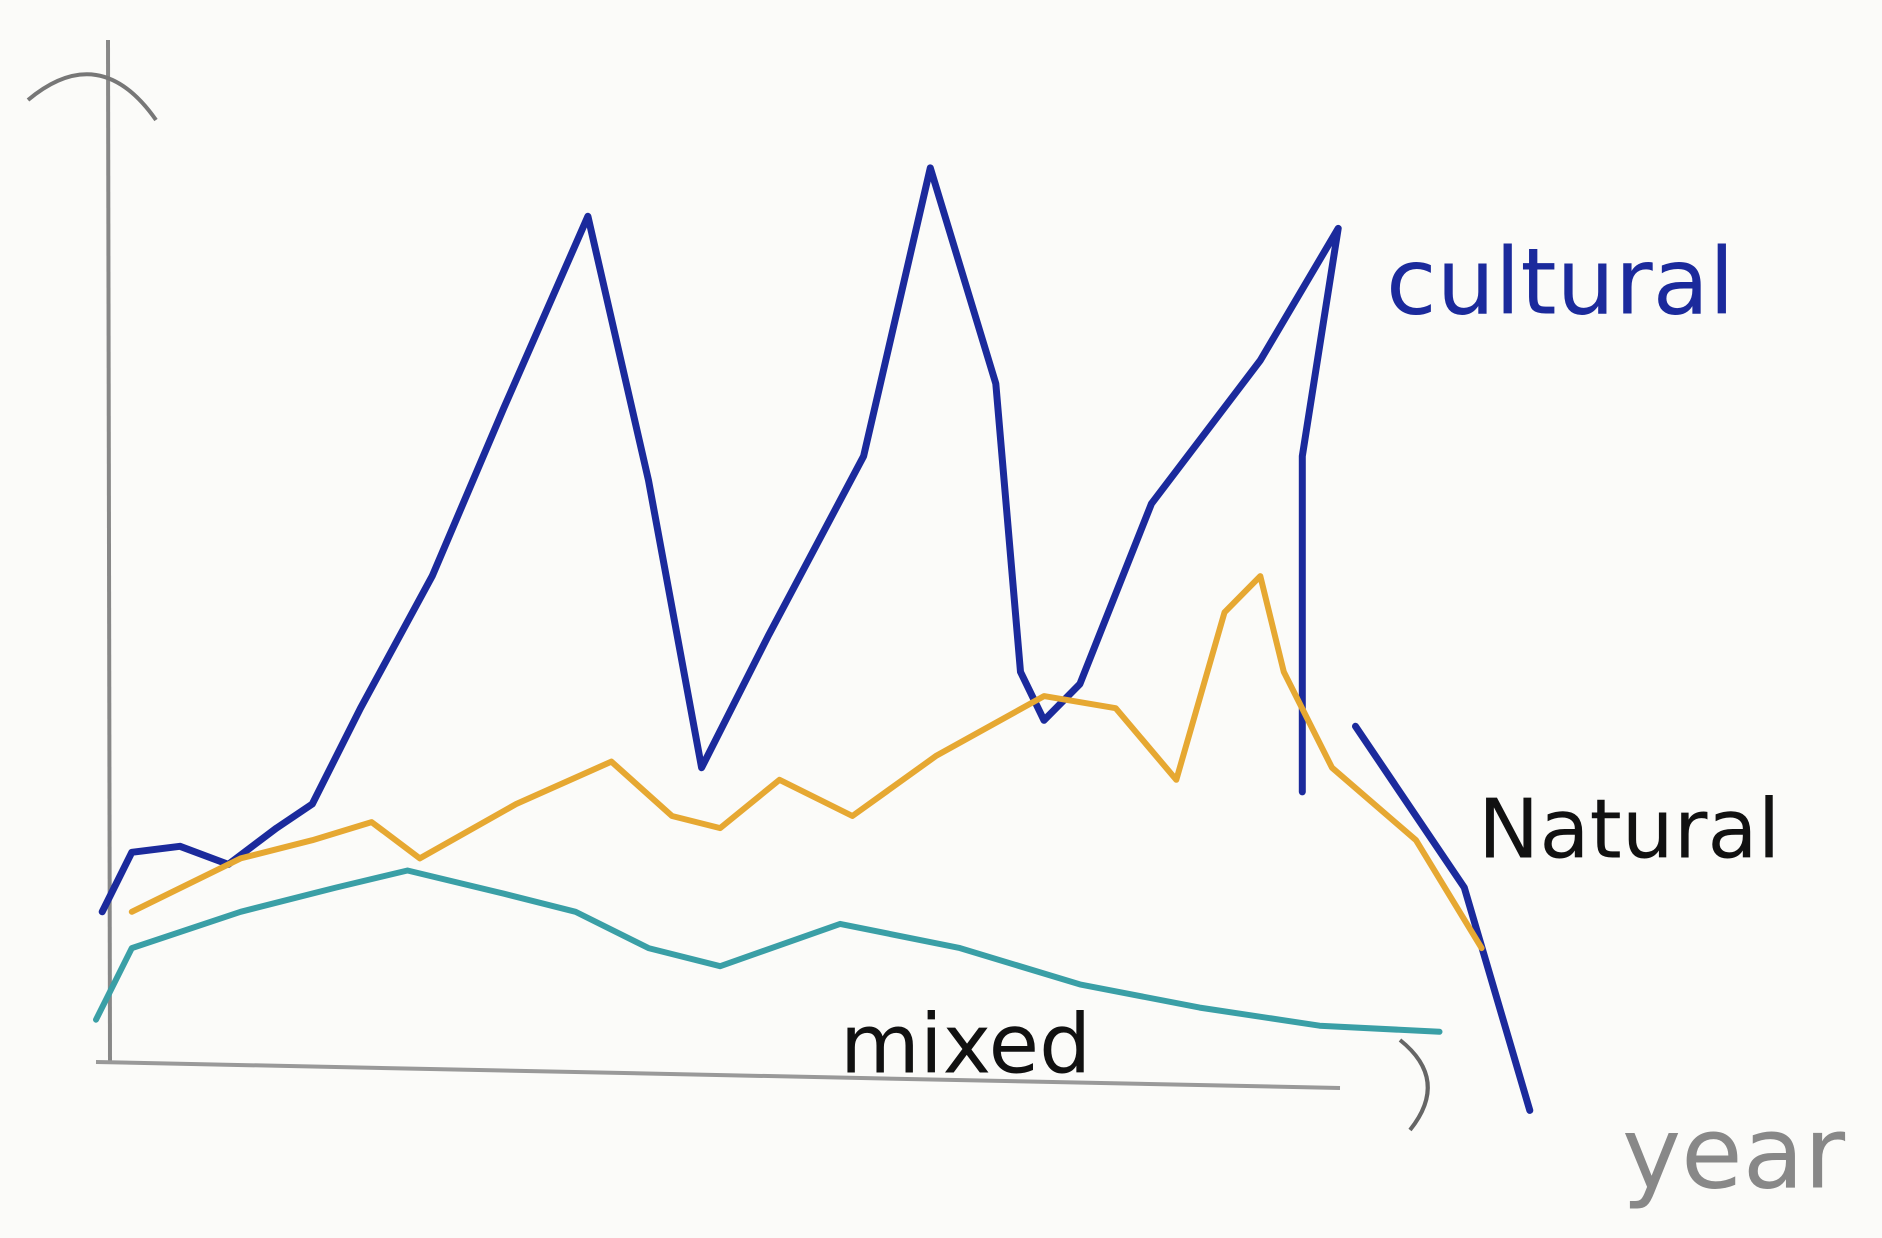  I want to click on series-label: cultural, so click(1560, 281).